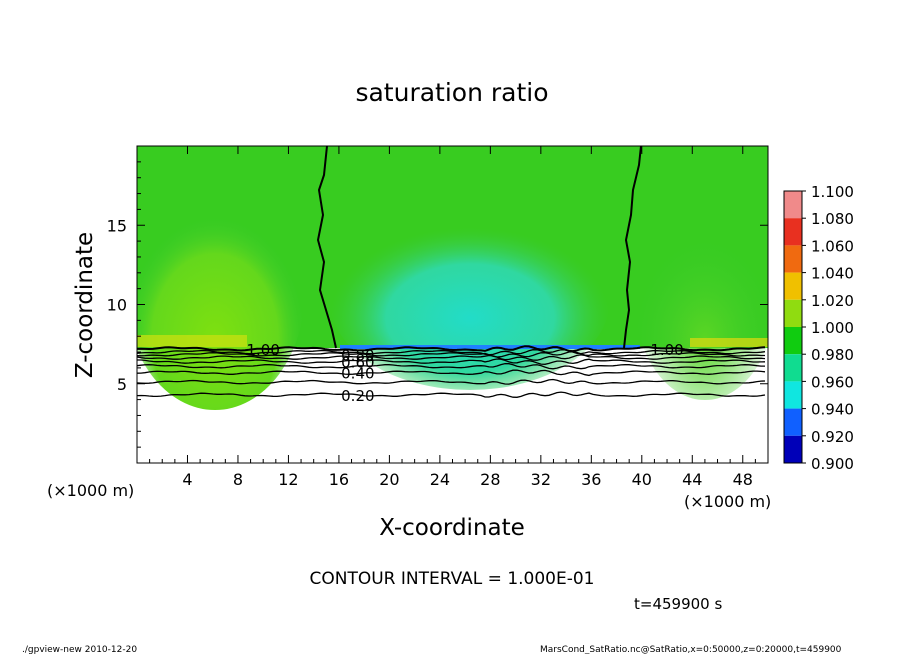 Image resolution: width=904 pixels, height=654 pixels. I want to click on contour-label: 0.80, so click(357, 355).